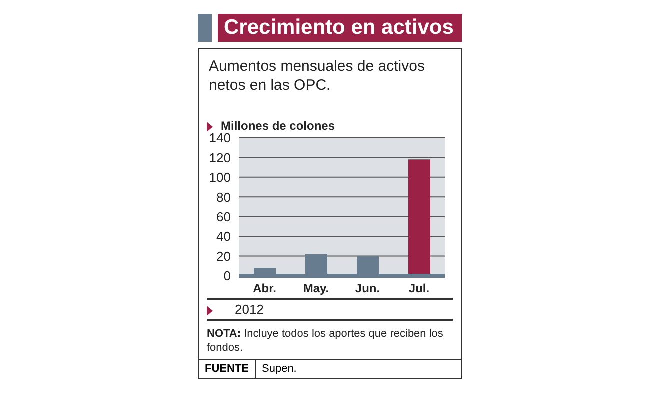 The width and height of the screenshot is (653, 398). I want to click on x-axis-title: 2012, so click(249, 309).